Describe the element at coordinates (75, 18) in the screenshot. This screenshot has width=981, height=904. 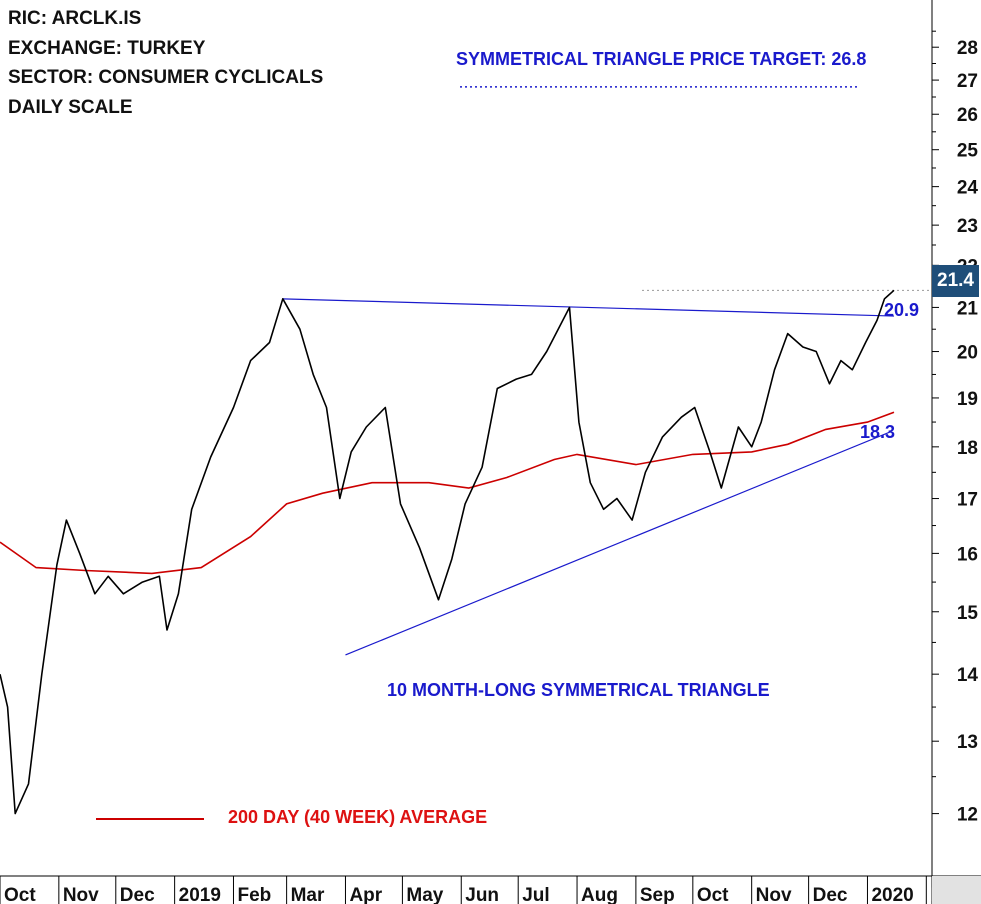
I see `ric-label: RIC: ARCLK.IS` at that location.